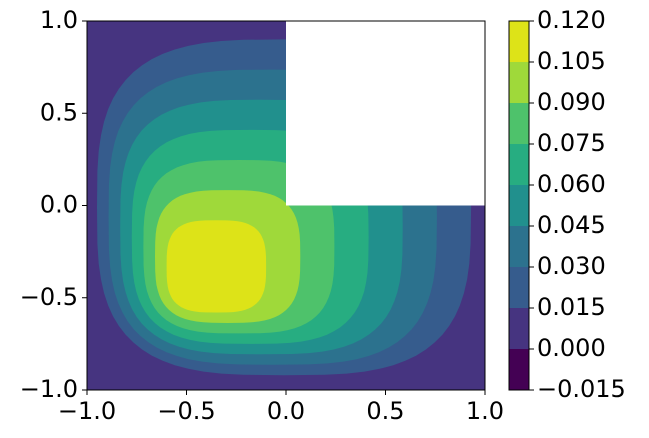  What do you see at coordinates (571, 20) in the screenshot?
I see `colorbar-tick-label: 0.120` at bounding box center [571, 20].